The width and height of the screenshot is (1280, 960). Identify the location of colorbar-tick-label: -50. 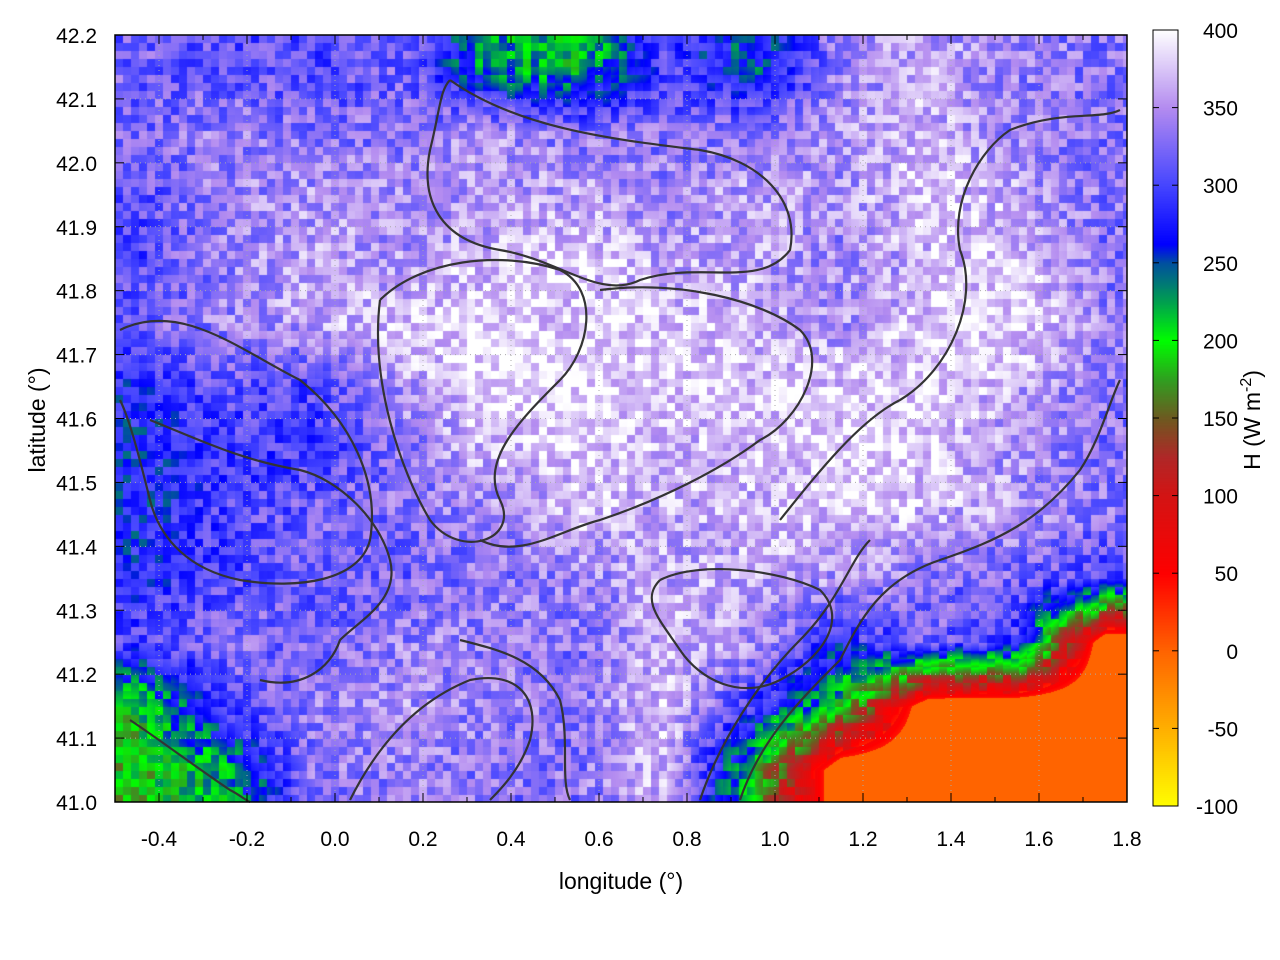
(1223, 729).